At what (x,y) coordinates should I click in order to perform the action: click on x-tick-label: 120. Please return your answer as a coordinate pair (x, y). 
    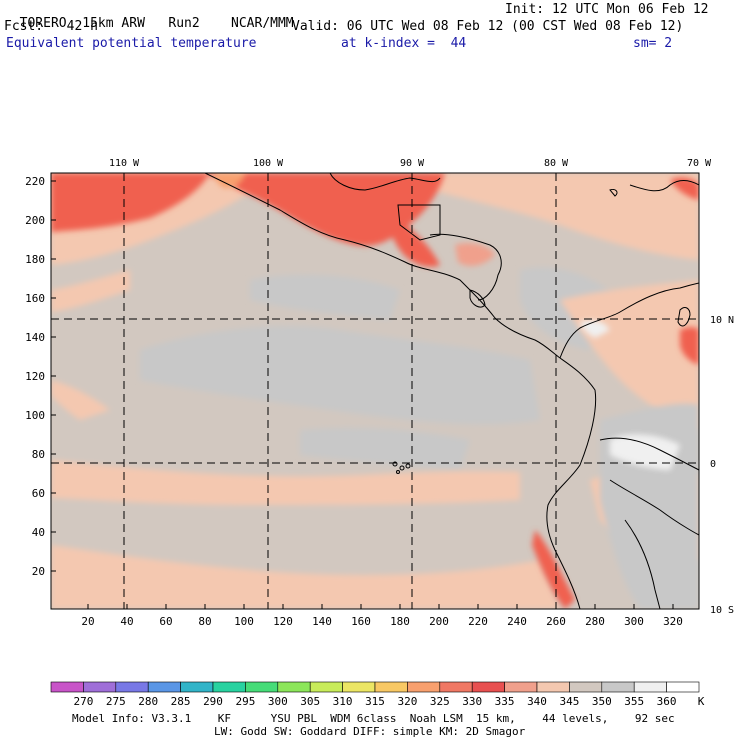
    Looking at the image, I should click on (283, 621).